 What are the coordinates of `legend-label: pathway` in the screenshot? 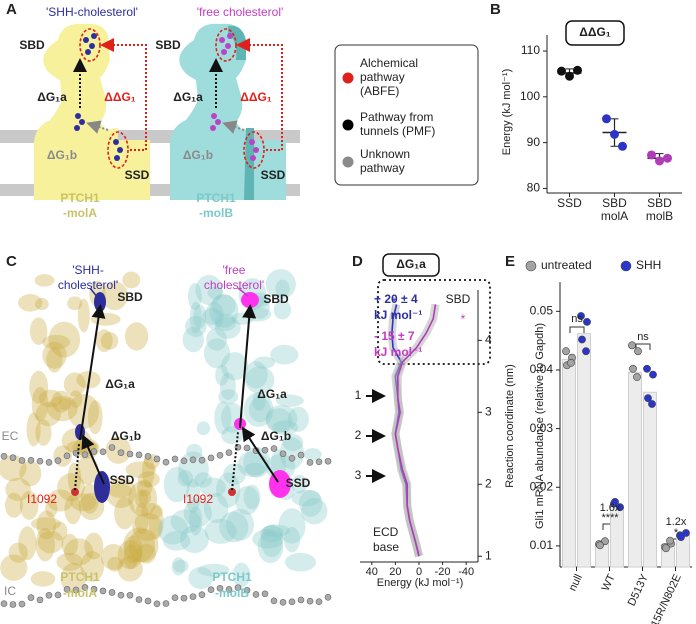 It's located at (382, 168).